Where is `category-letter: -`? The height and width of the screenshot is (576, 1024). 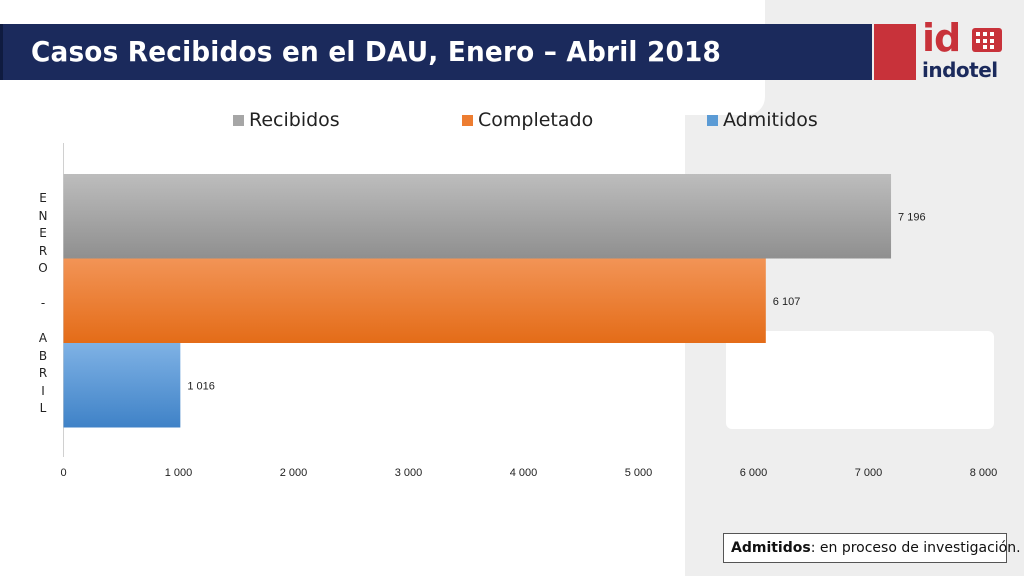
category-letter: - is located at coordinates (43, 303).